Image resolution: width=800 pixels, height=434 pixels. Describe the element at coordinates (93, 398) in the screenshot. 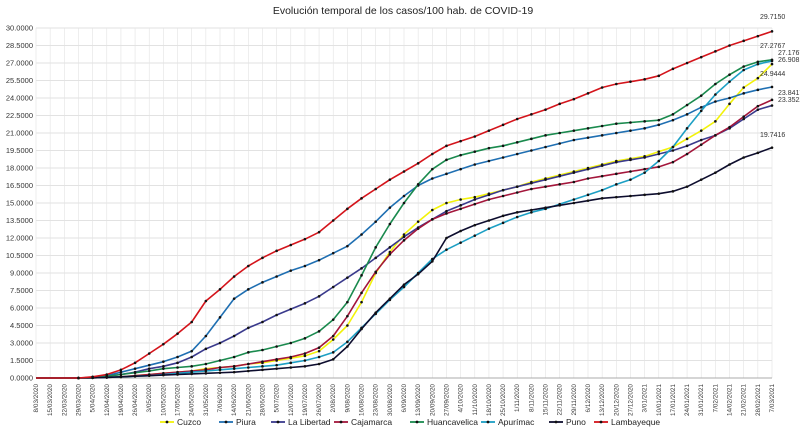

I see `x-tick-label: 5/04/2020` at that location.